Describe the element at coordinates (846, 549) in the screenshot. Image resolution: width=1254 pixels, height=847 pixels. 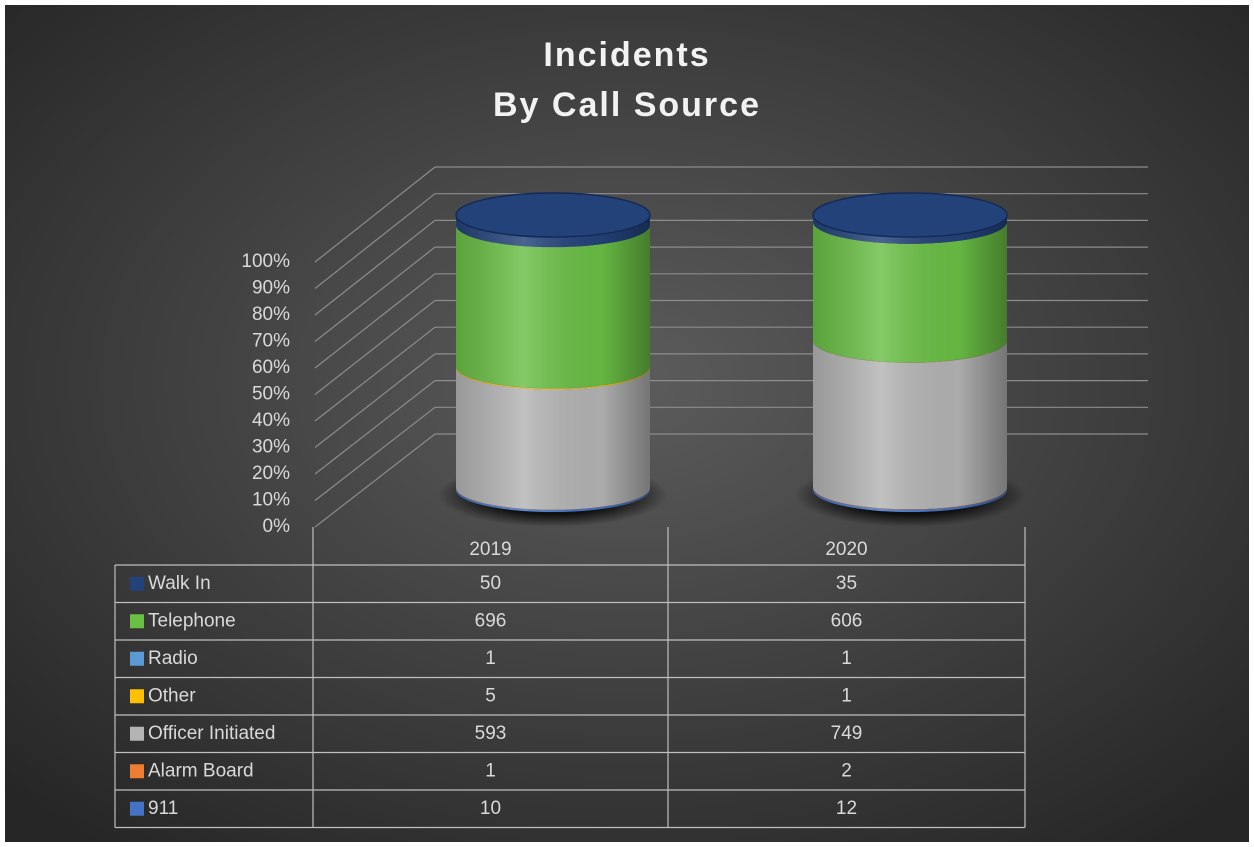
I see `x-tick-label: 2020` at that location.